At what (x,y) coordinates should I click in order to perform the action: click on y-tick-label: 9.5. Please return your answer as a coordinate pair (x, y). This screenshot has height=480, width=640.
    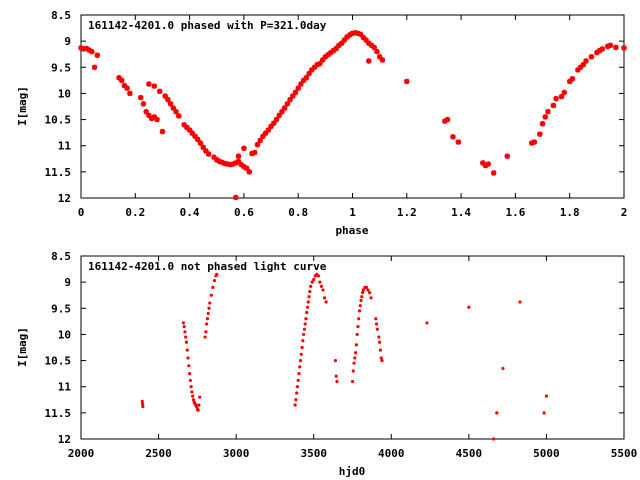
    Looking at the image, I should click on (61, 67).